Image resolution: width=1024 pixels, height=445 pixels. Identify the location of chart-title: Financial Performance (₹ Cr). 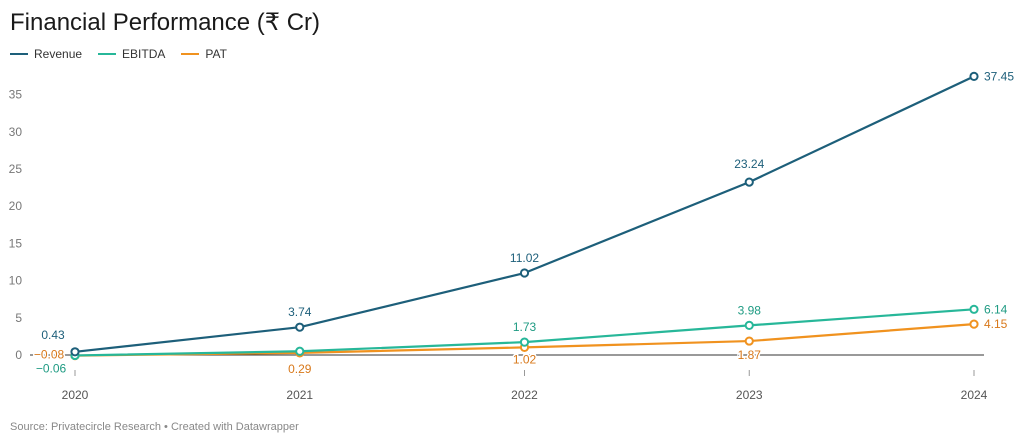
(165, 22).